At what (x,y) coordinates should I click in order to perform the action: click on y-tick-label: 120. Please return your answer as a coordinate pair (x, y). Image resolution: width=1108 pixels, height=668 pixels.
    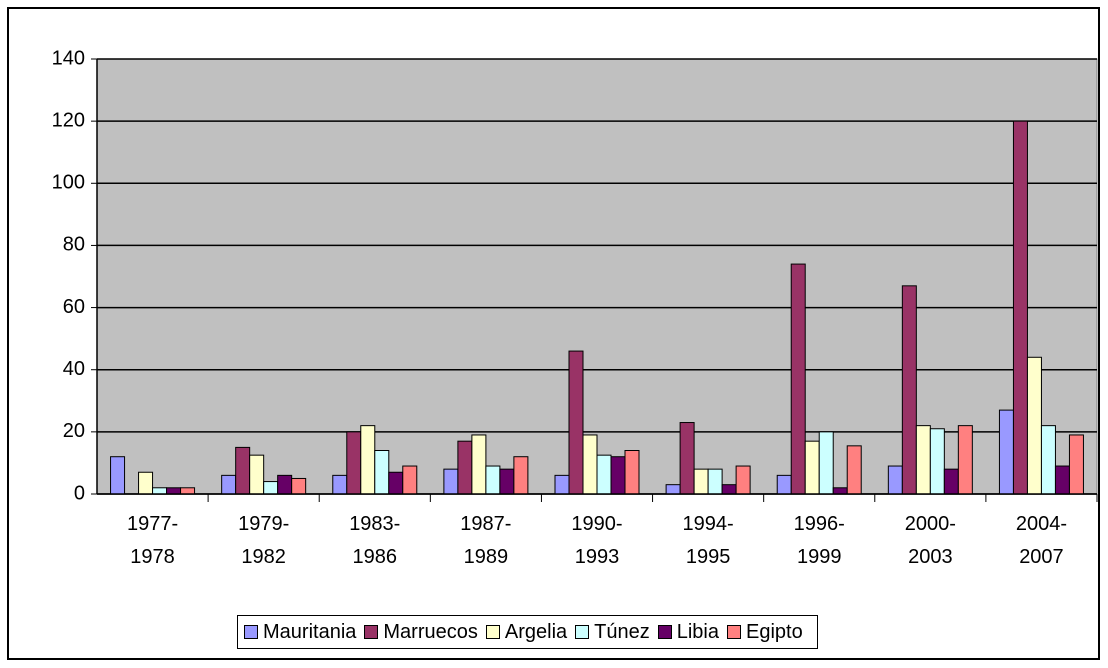
    Looking at the image, I should click on (68, 120).